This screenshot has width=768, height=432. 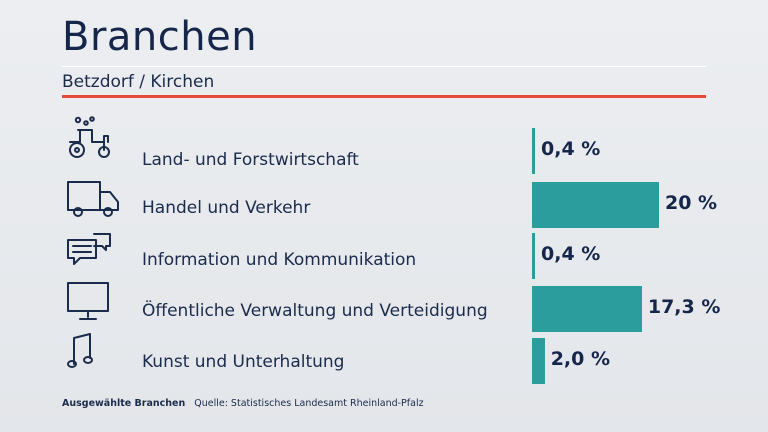 I want to click on category-row: Information und Kommunikation, so click(x=384, y=257).